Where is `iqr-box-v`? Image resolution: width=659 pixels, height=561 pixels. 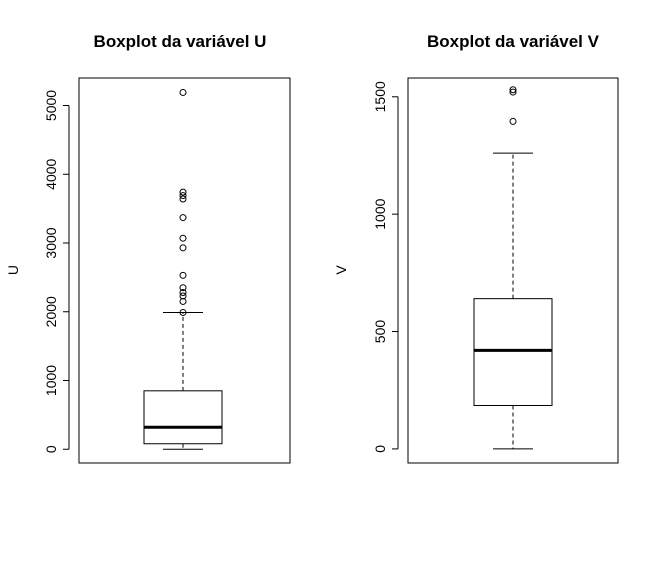 iqr-box-v is located at coordinates (513, 352).